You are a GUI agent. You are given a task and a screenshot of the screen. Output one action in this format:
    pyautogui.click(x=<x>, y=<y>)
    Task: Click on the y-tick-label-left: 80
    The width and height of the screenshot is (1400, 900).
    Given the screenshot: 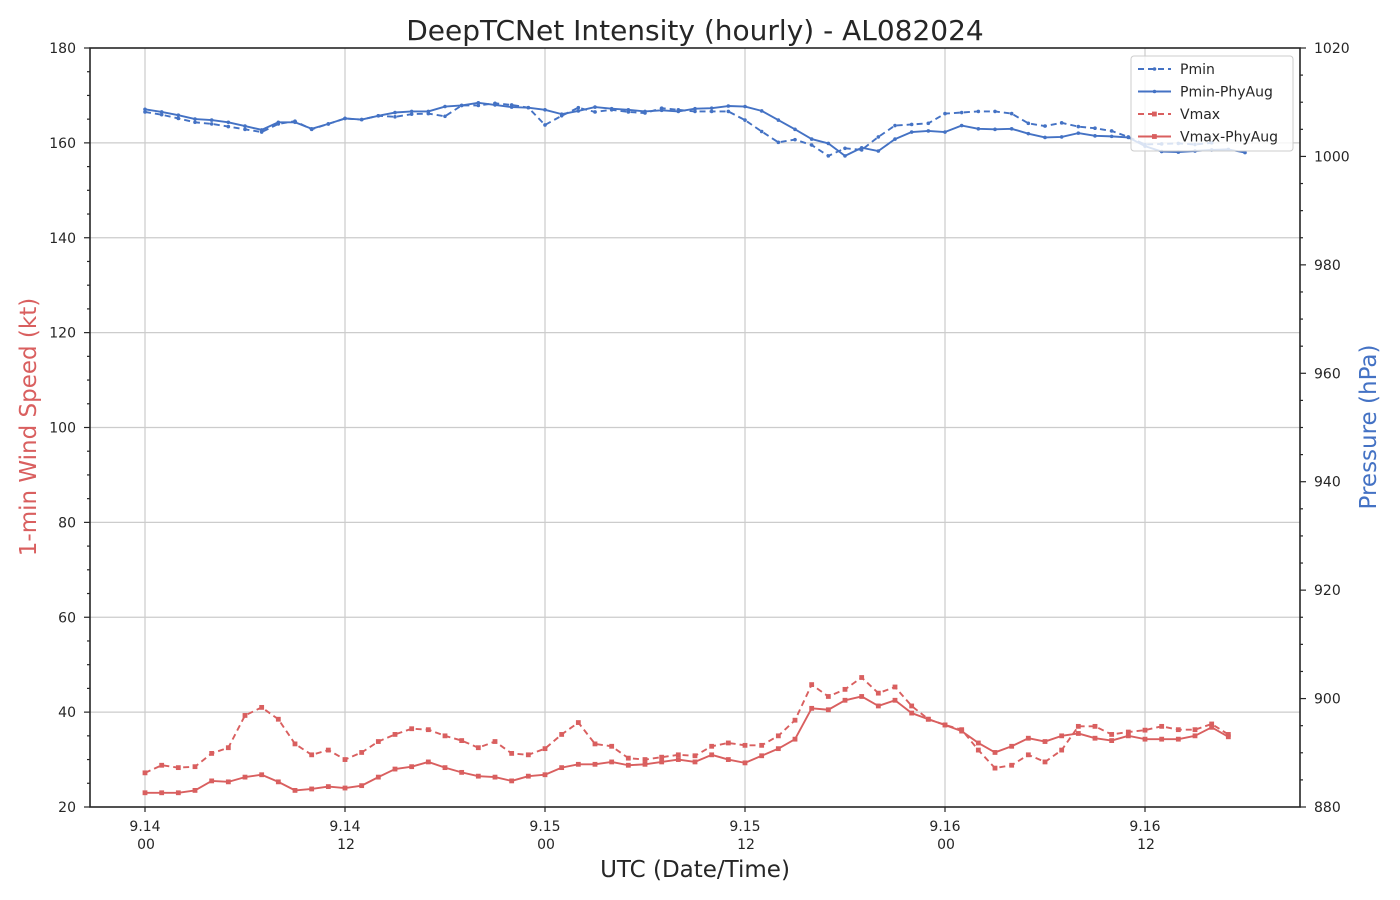 What is the action you would take?
    pyautogui.click(x=67, y=523)
    